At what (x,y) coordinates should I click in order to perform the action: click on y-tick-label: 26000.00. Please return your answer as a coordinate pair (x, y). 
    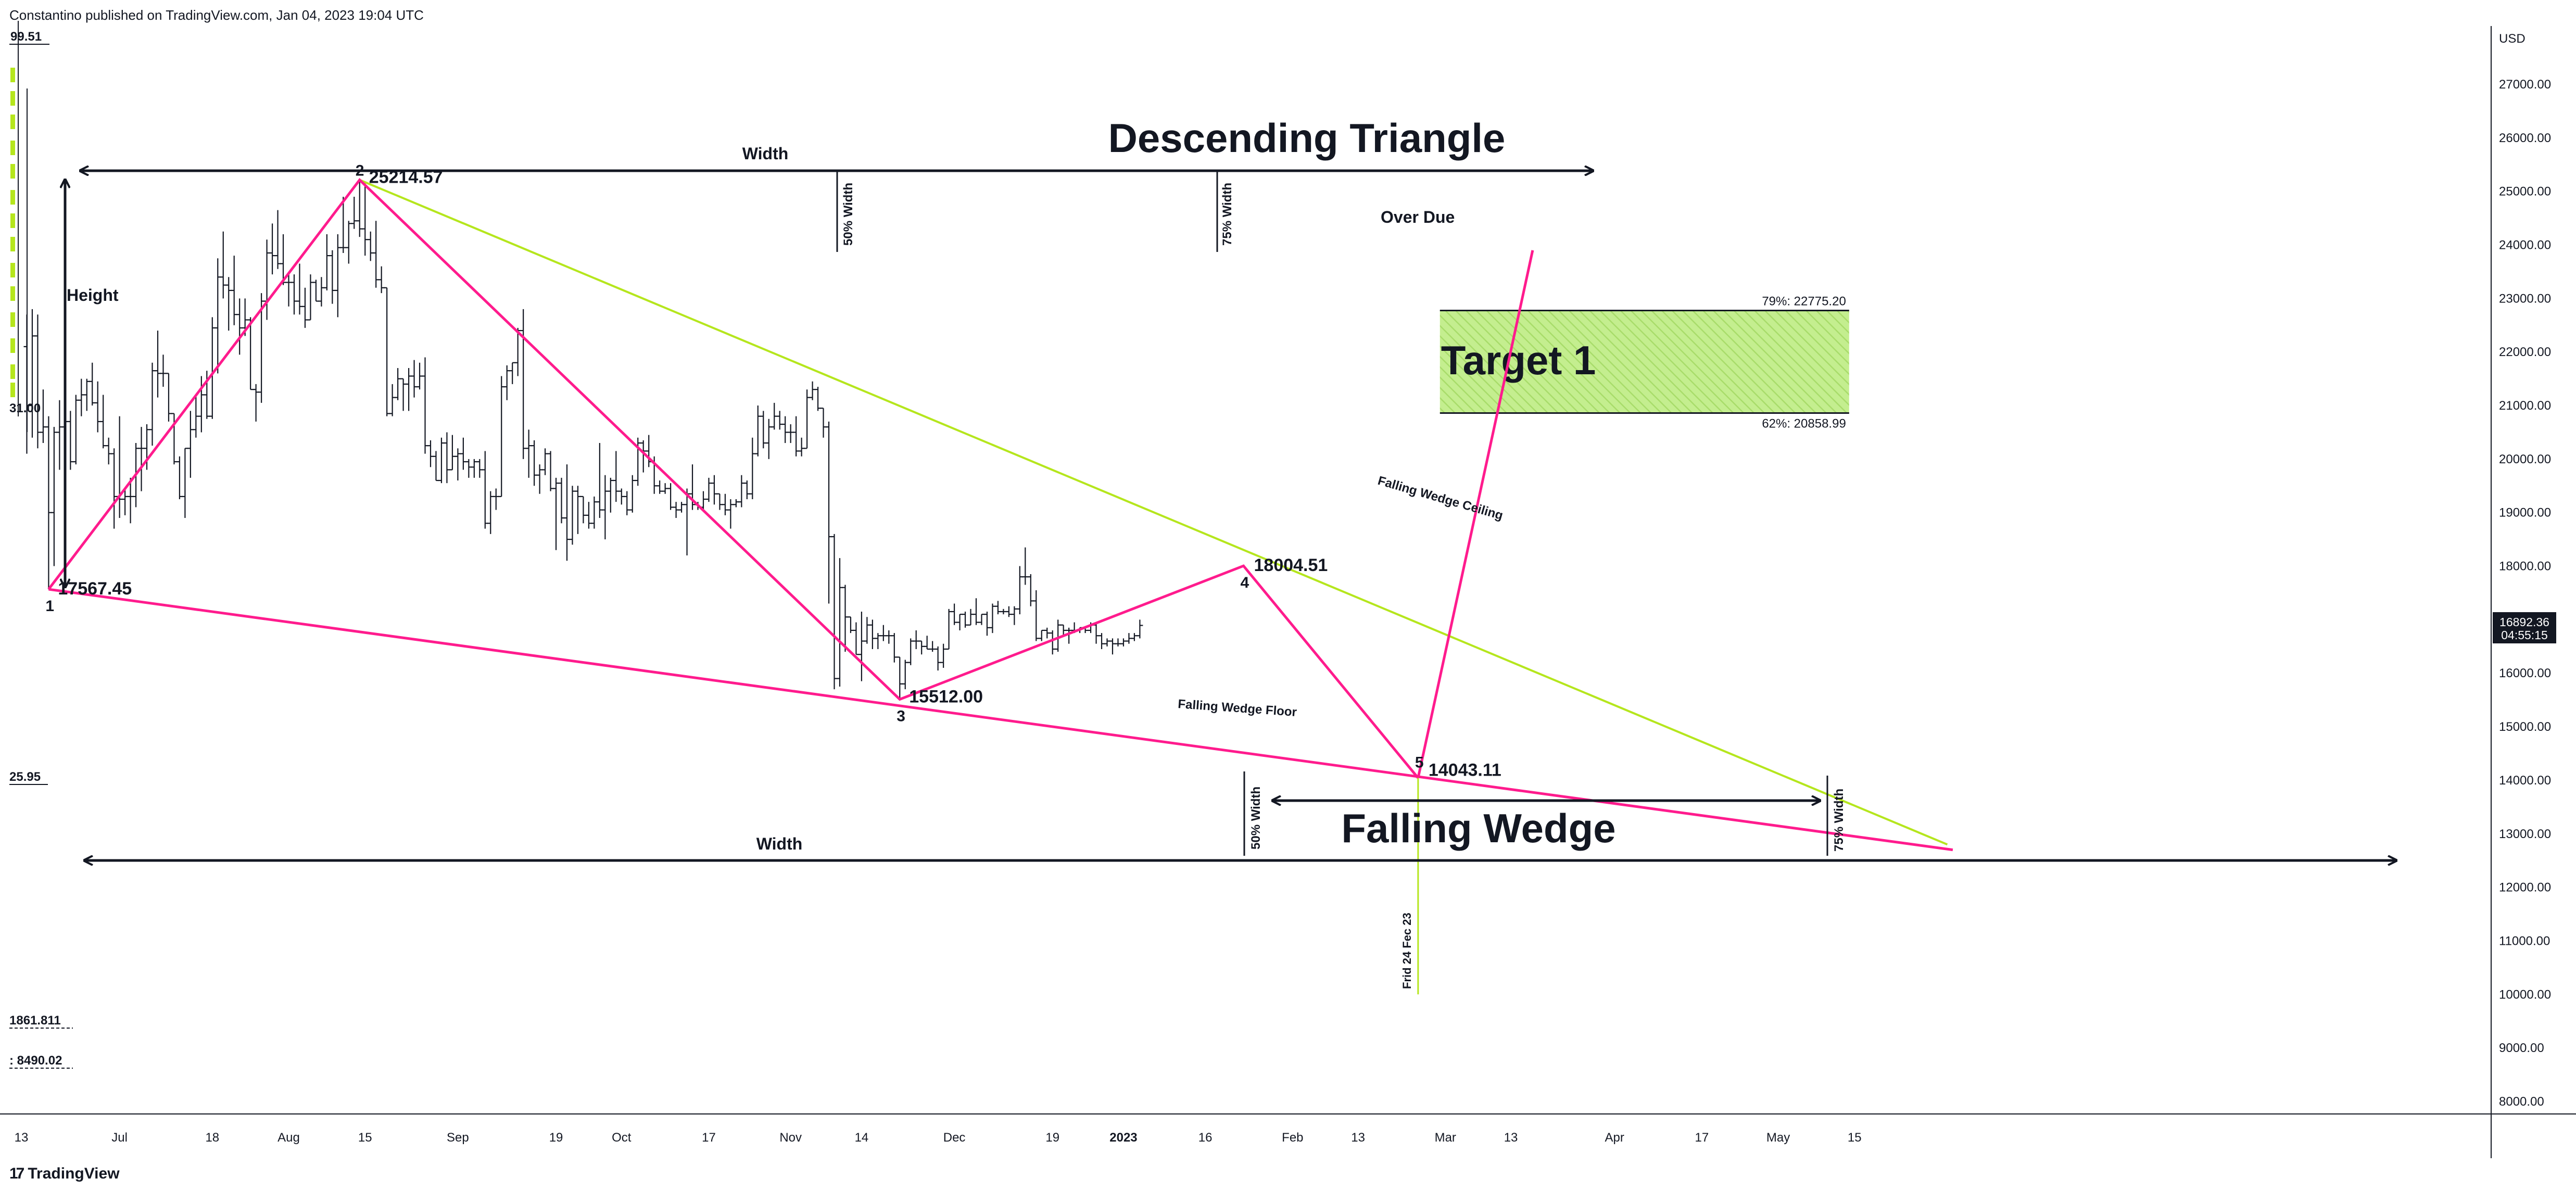
    Looking at the image, I should click on (2525, 138).